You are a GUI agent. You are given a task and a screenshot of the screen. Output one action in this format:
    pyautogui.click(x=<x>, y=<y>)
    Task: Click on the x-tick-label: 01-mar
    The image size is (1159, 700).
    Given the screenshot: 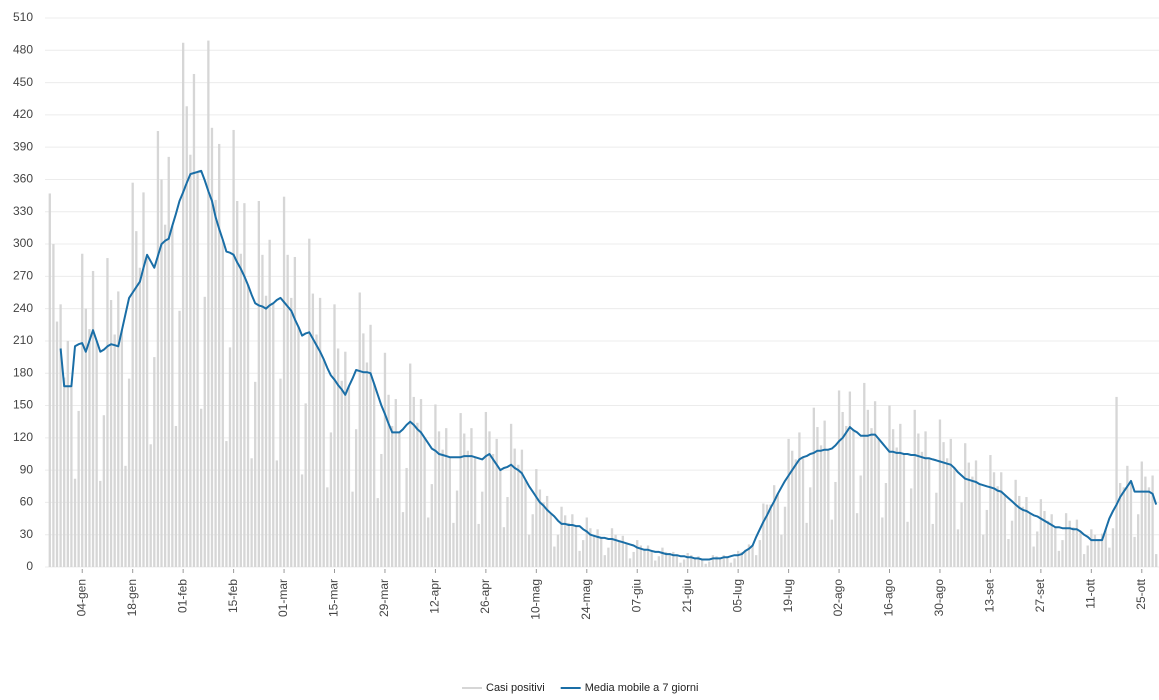 What is the action you would take?
    pyautogui.click(x=283, y=598)
    